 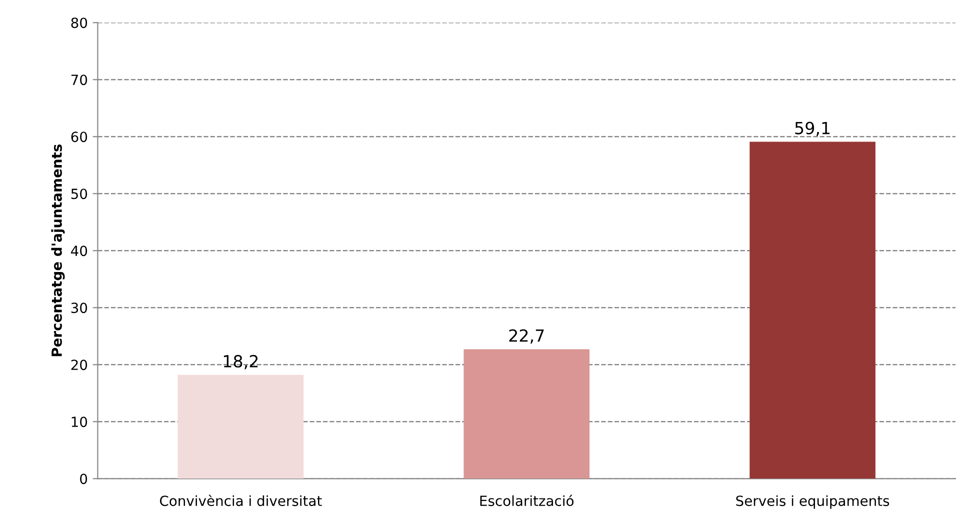 I want to click on y-tick-label: 30, so click(x=79, y=308).